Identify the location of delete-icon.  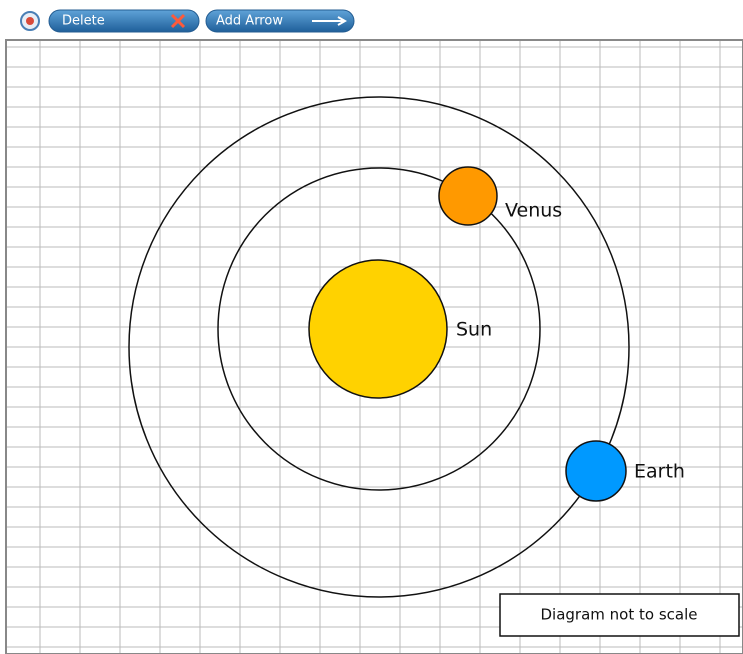
(178, 21).